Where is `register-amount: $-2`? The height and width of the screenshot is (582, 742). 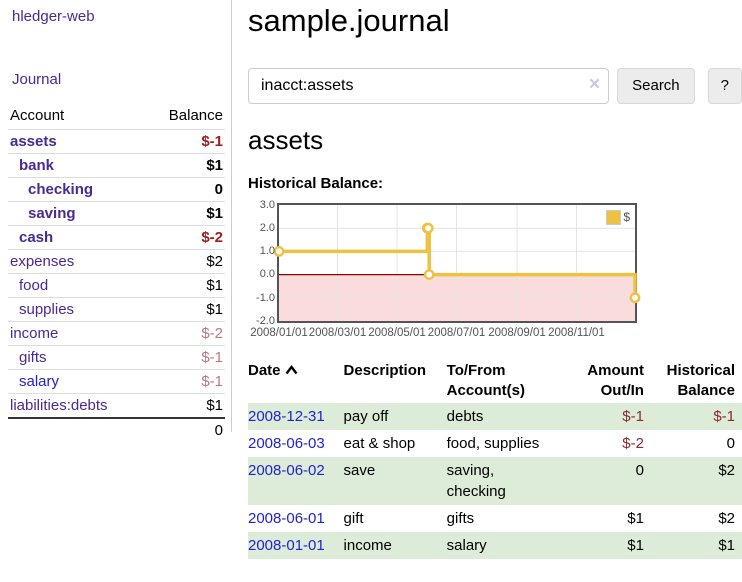 register-amount: $-2 is located at coordinates (633, 444).